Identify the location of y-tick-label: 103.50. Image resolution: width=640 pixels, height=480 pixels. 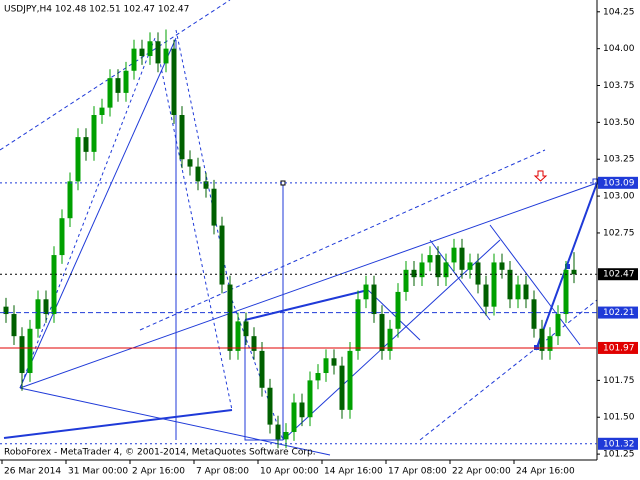
(619, 123).